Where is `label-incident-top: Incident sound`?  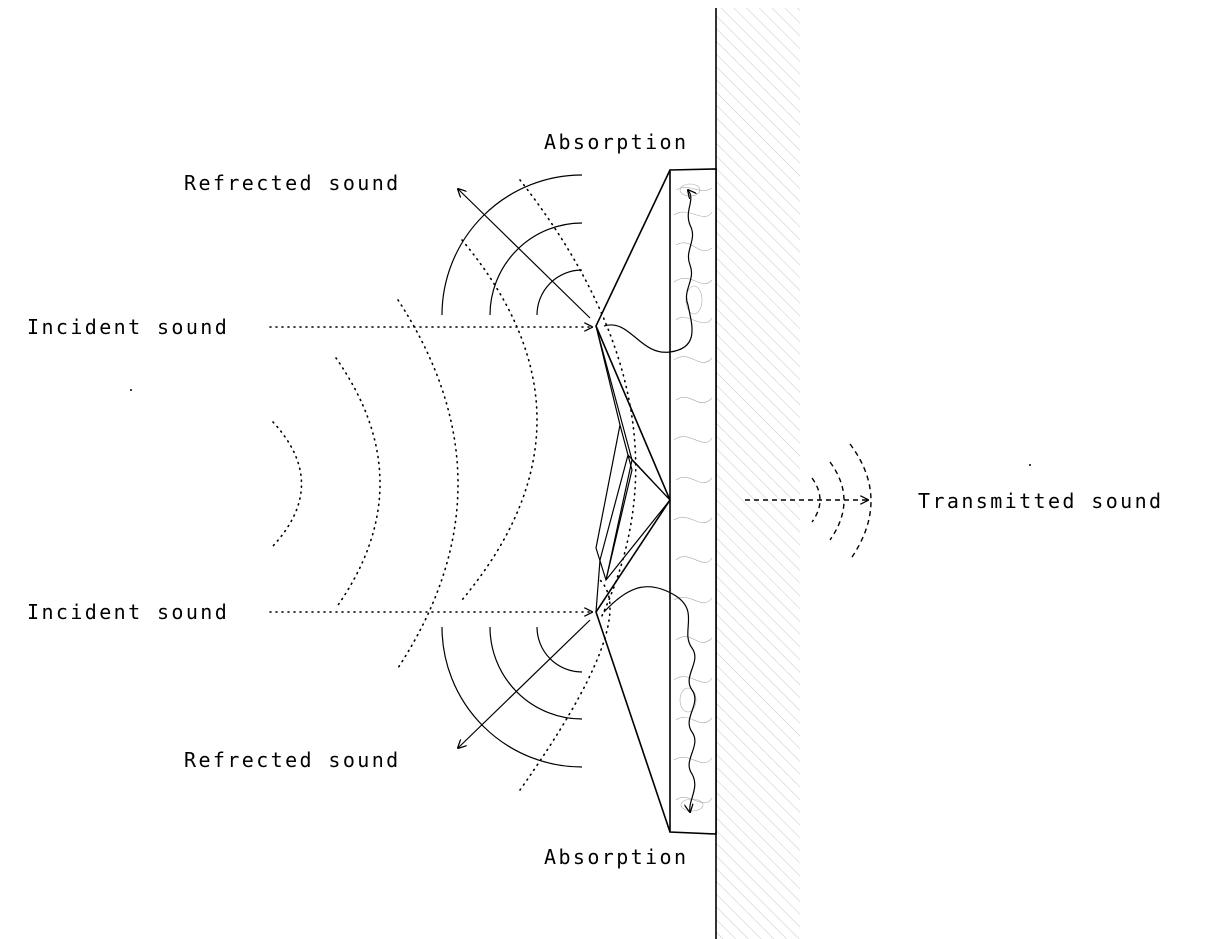
label-incident-top: Incident sound is located at coordinates (128, 327).